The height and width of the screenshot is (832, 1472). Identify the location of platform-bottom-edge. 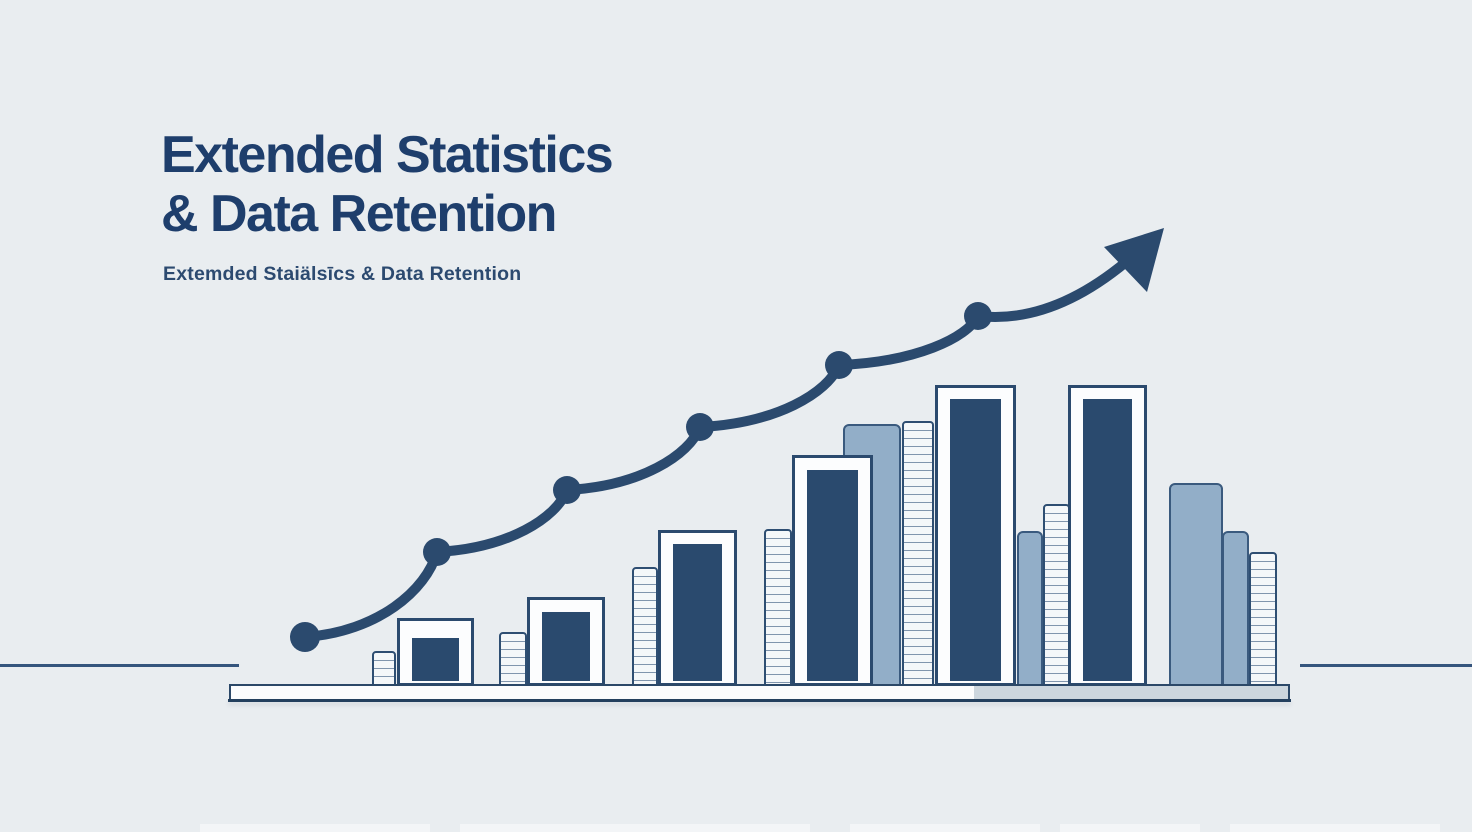
(759, 700).